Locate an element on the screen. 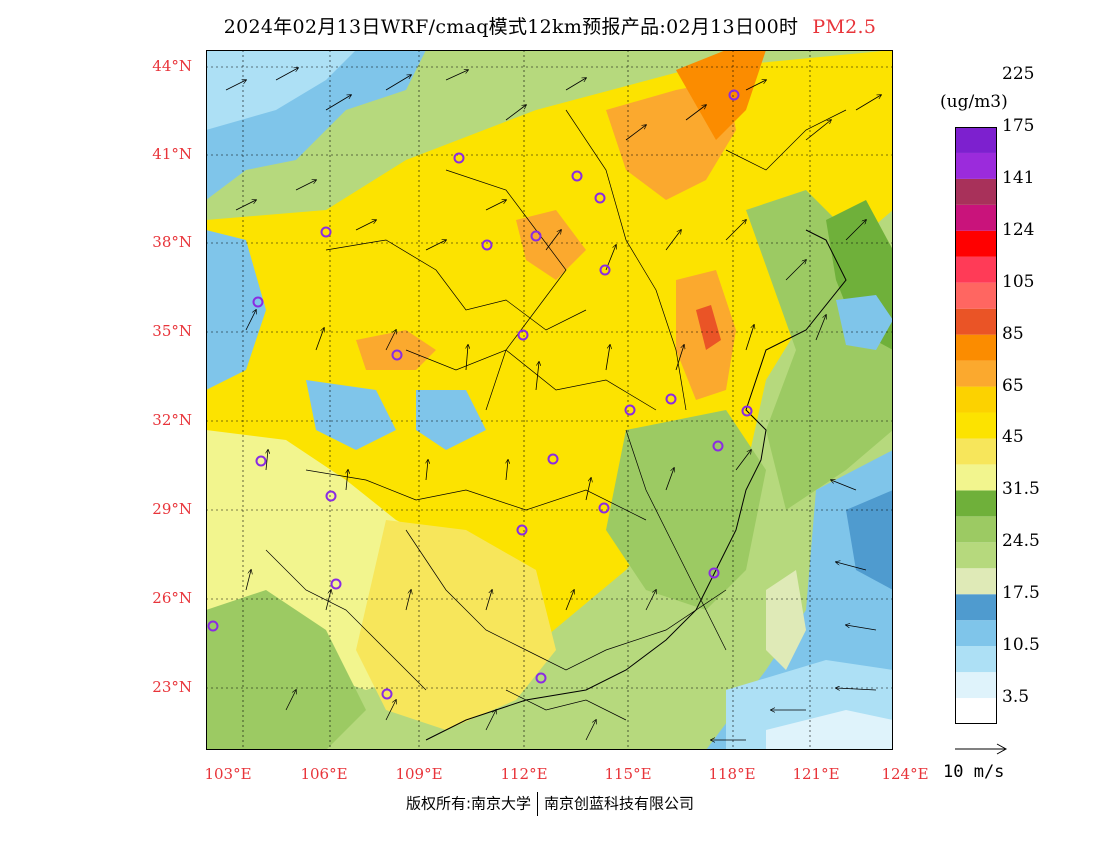 This screenshot has width=1100, height=850. lon-label-121e: 121°E is located at coordinates (816, 774).